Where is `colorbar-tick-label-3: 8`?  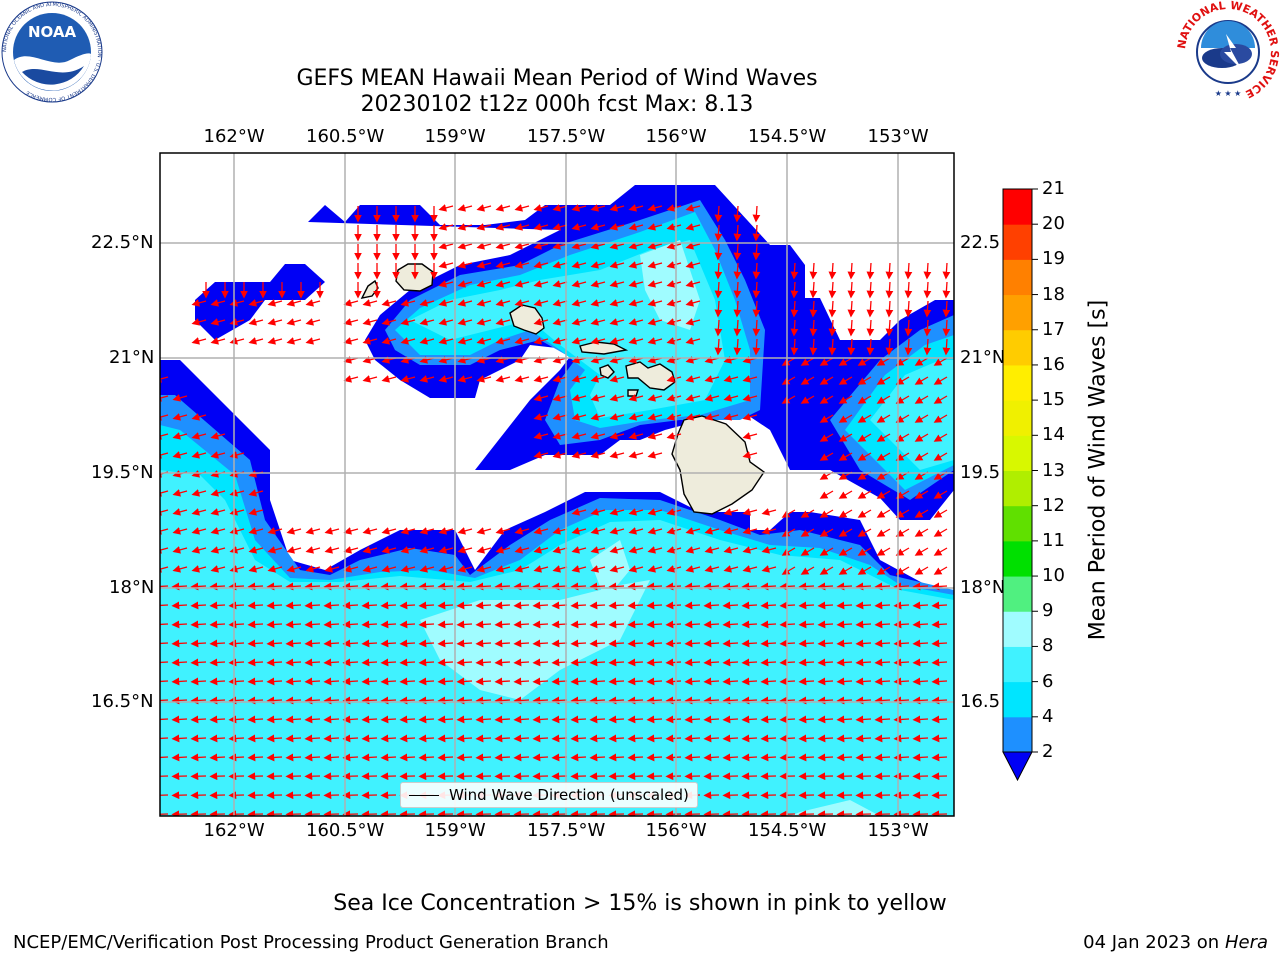
colorbar-tick-label-3: 8 is located at coordinates (1048, 646).